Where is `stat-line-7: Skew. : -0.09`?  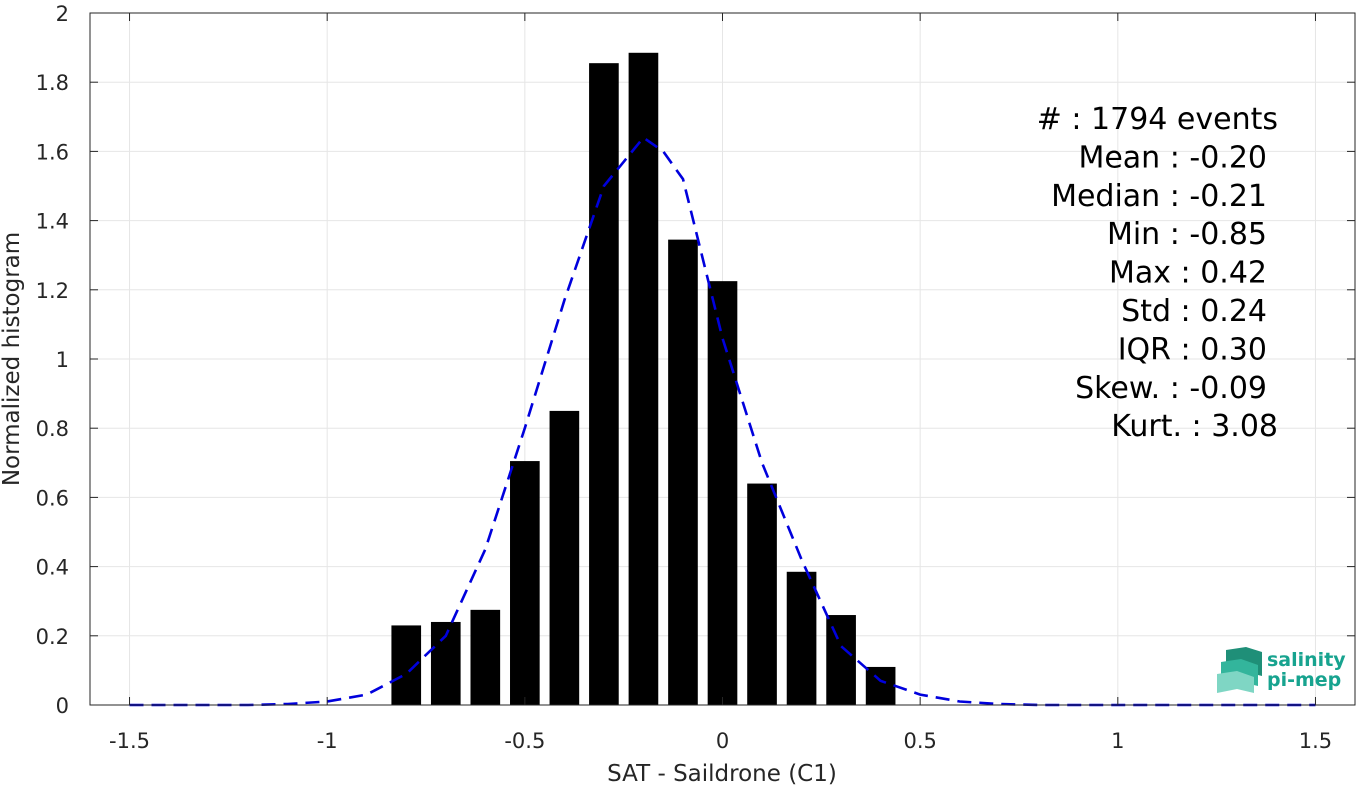 stat-line-7: Skew. : -0.09 is located at coordinates (1171, 388).